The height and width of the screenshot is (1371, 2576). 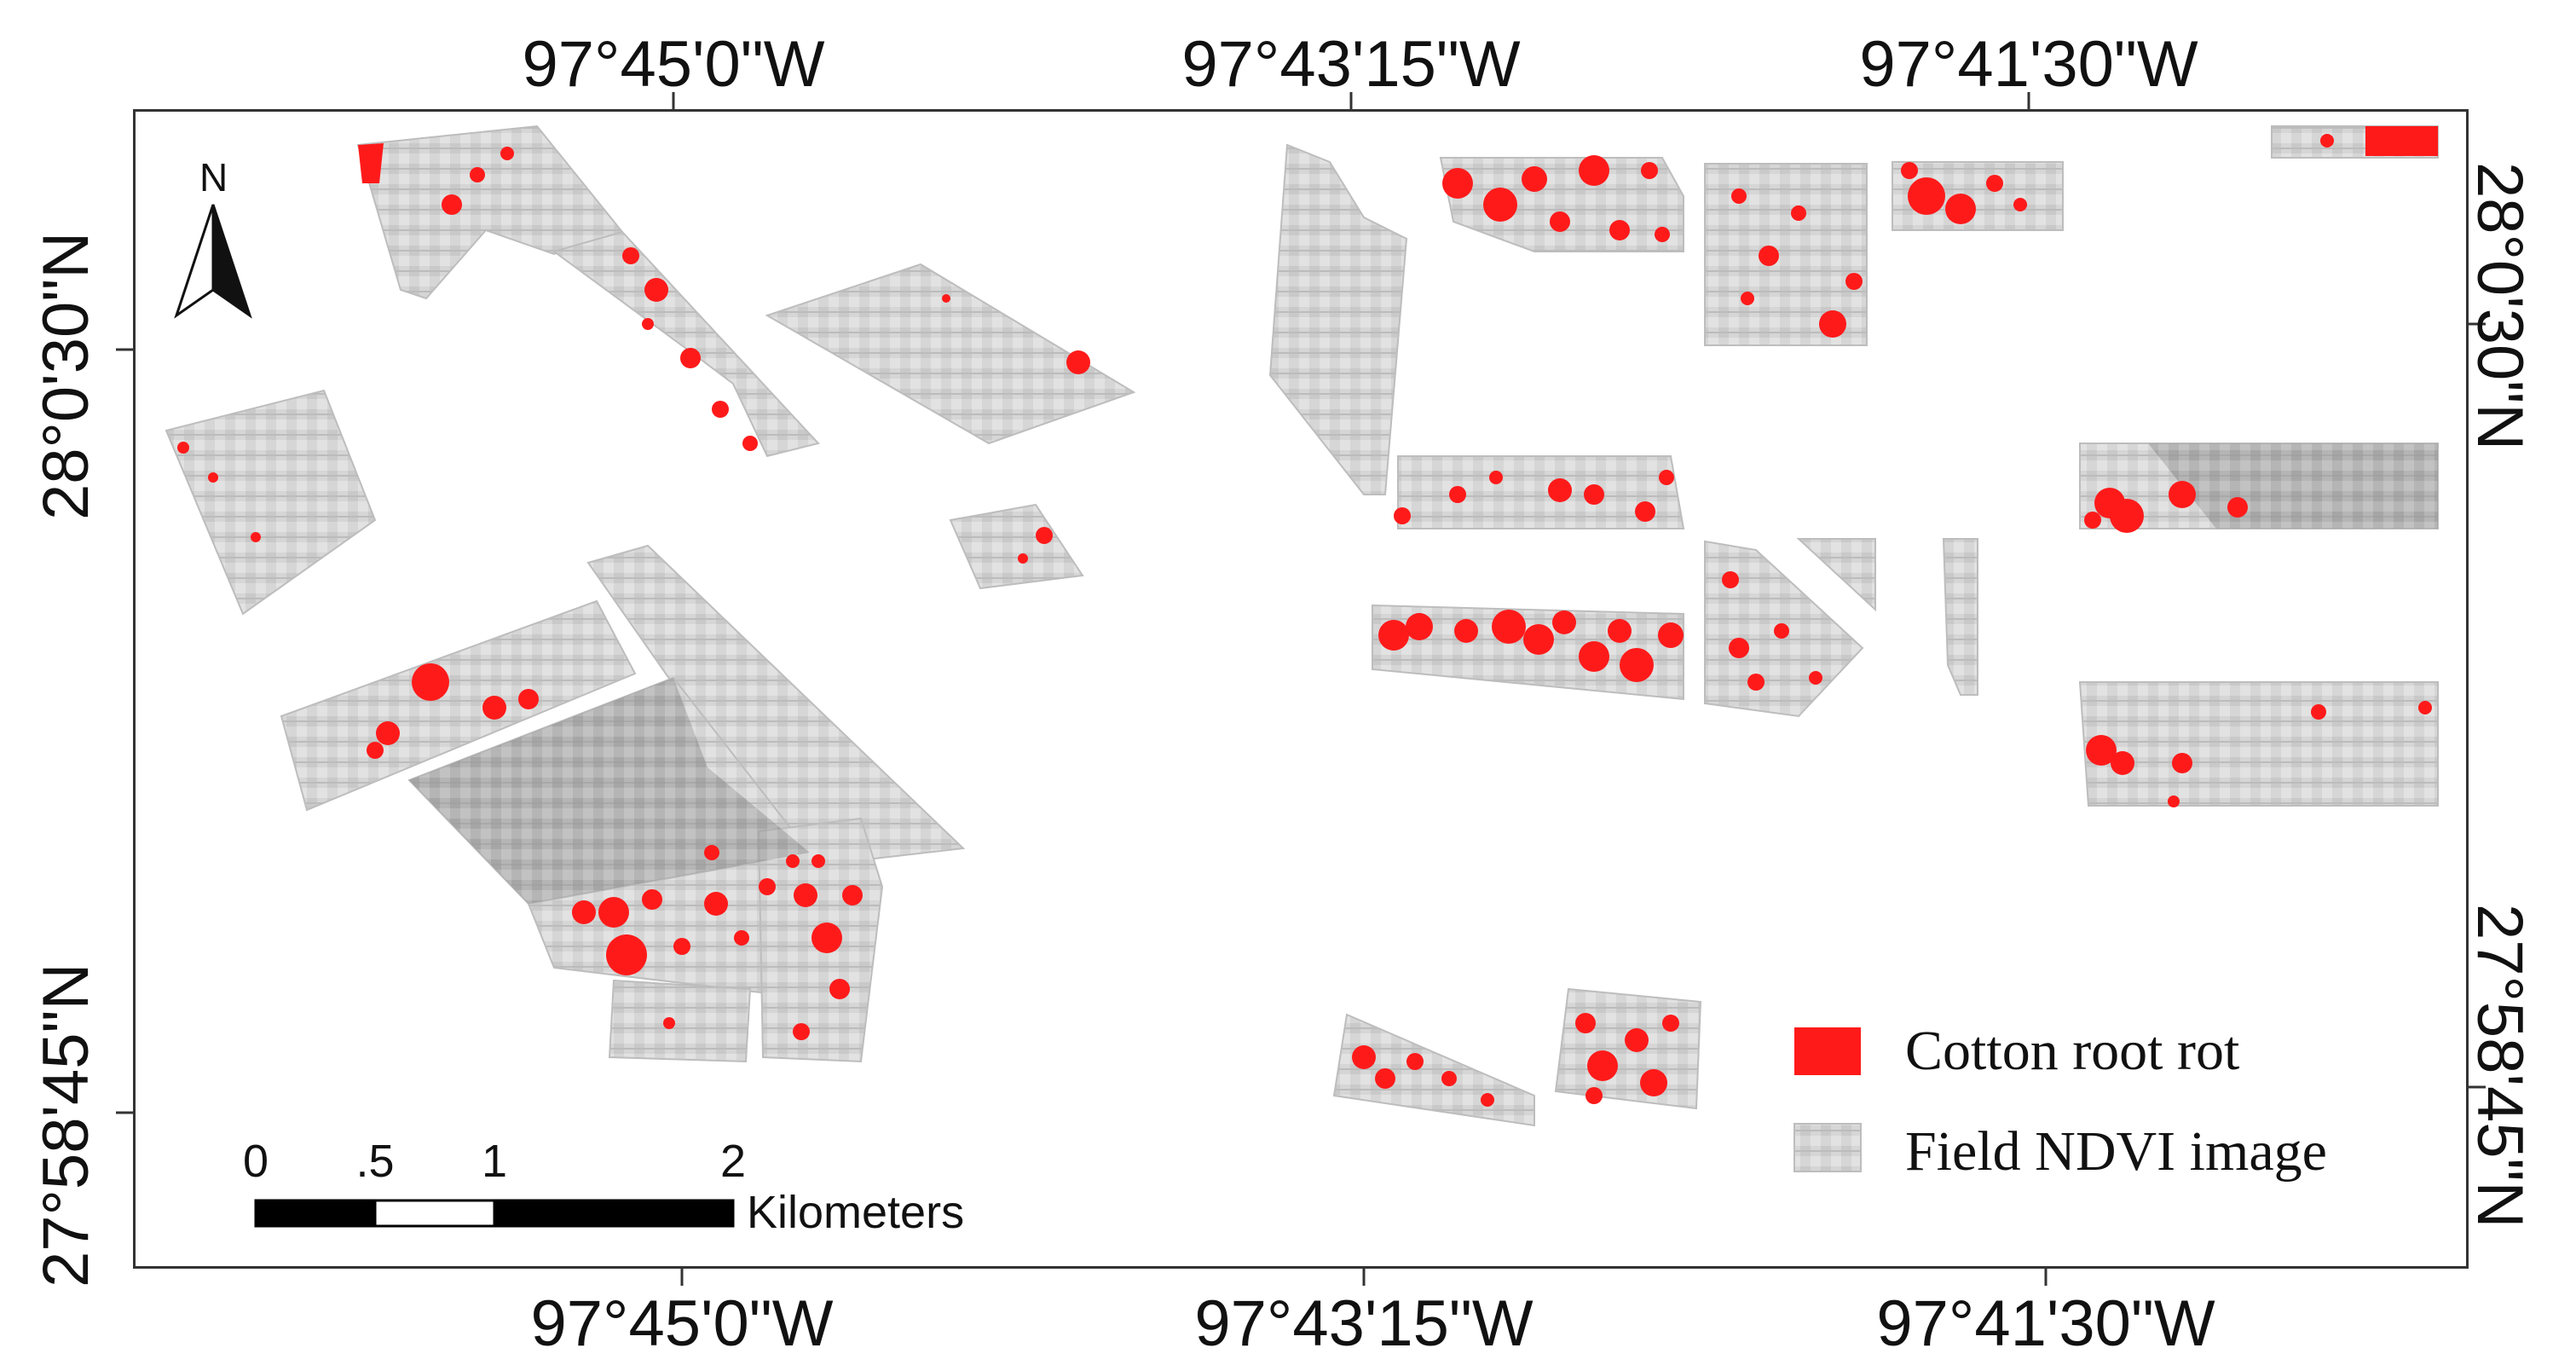 I want to click on north-arrow-label: N, so click(x=213, y=178).